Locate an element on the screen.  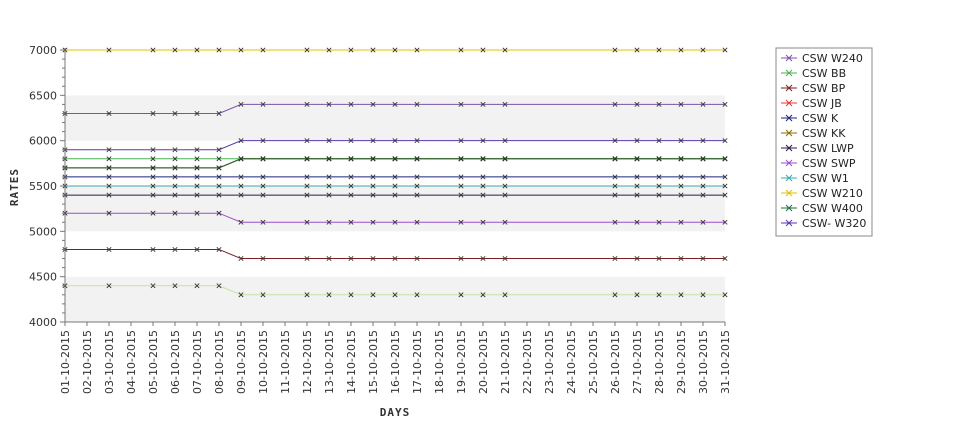
y-tick-label: 5500 is located at coordinates (43, 186).